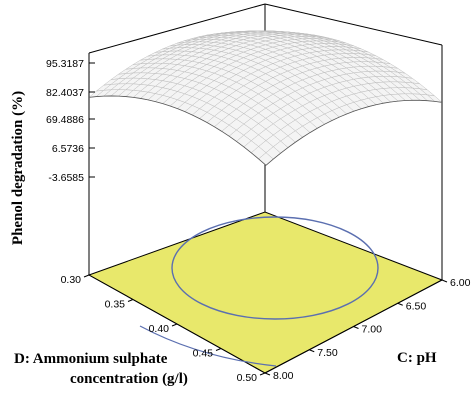  What do you see at coordinates (68, 149) in the screenshot?
I see `z-tick-label: 6.5736` at bounding box center [68, 149].